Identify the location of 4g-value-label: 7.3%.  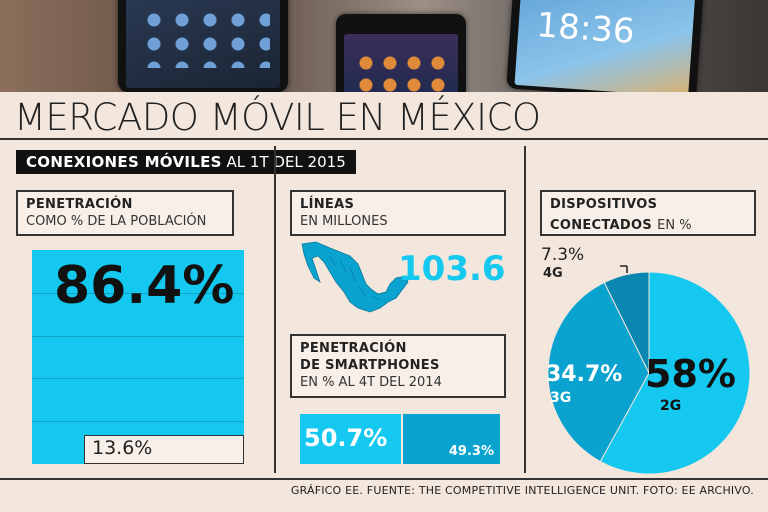
(563, 255).